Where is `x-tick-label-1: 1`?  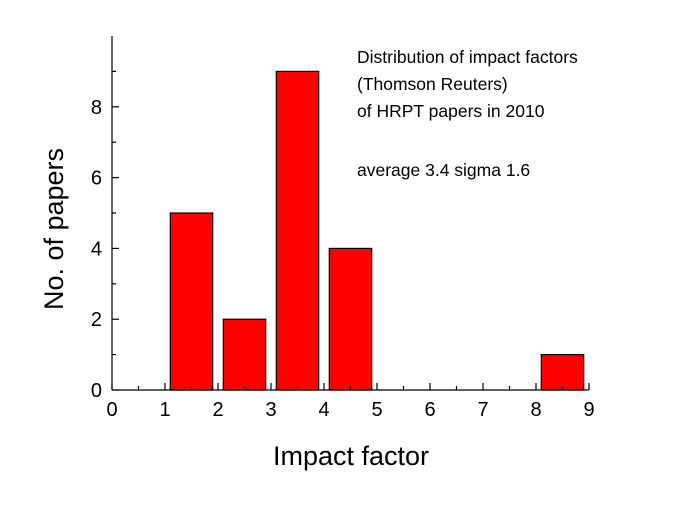
x-tick-label-1: 1 is located at coordinates (164, 410).